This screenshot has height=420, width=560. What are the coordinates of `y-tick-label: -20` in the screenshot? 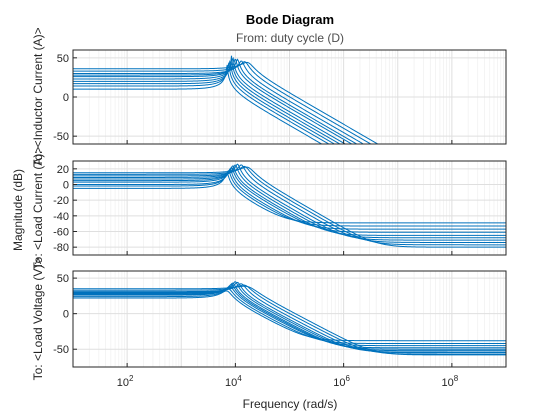 It's located at (61, 201).